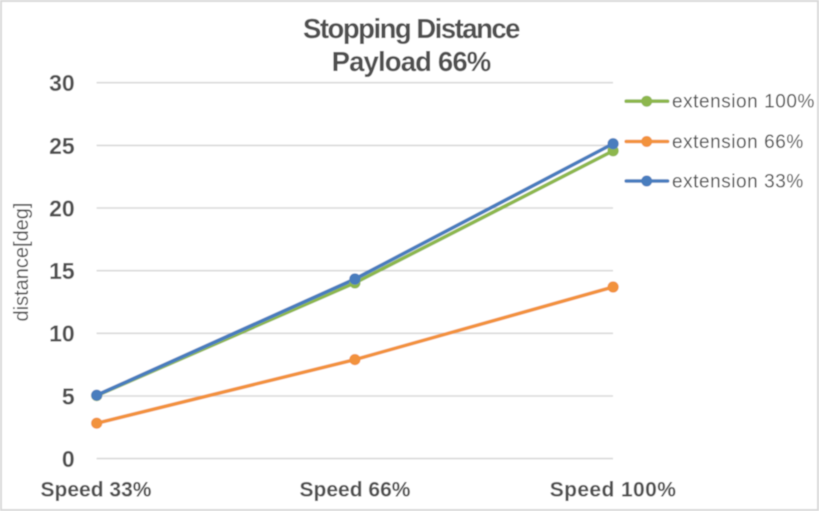 The width and height of the screenshot is (819, 511). Describe the element at coordinates (411, 28) in the screenshot. I see `svg-text: Stopping Distance` at that location.